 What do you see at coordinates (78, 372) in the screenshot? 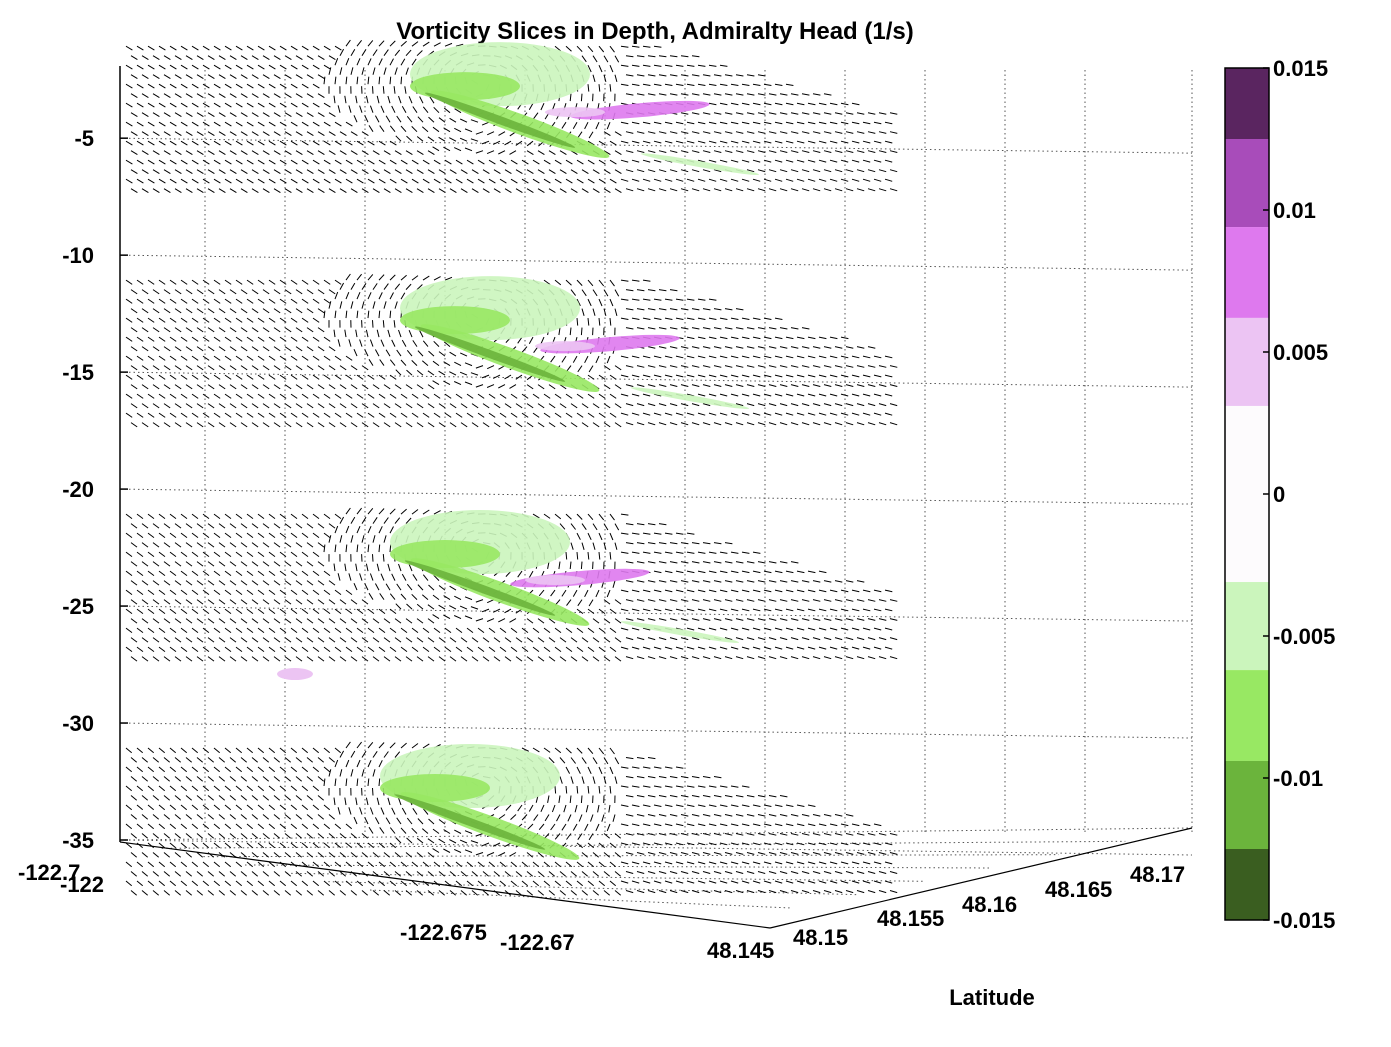
I see `z-tick-label: -15` at bounding box center [78, 372].